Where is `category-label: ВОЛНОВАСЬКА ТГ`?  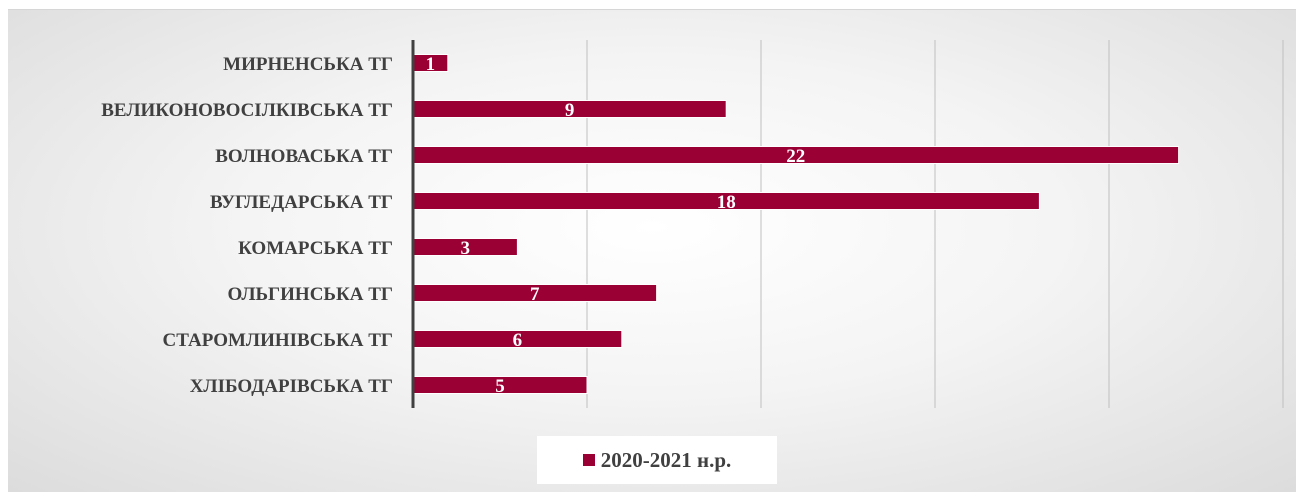 category-label: ВОЛНОВАСЬКА ТГ is located at coordinates (304, 156).